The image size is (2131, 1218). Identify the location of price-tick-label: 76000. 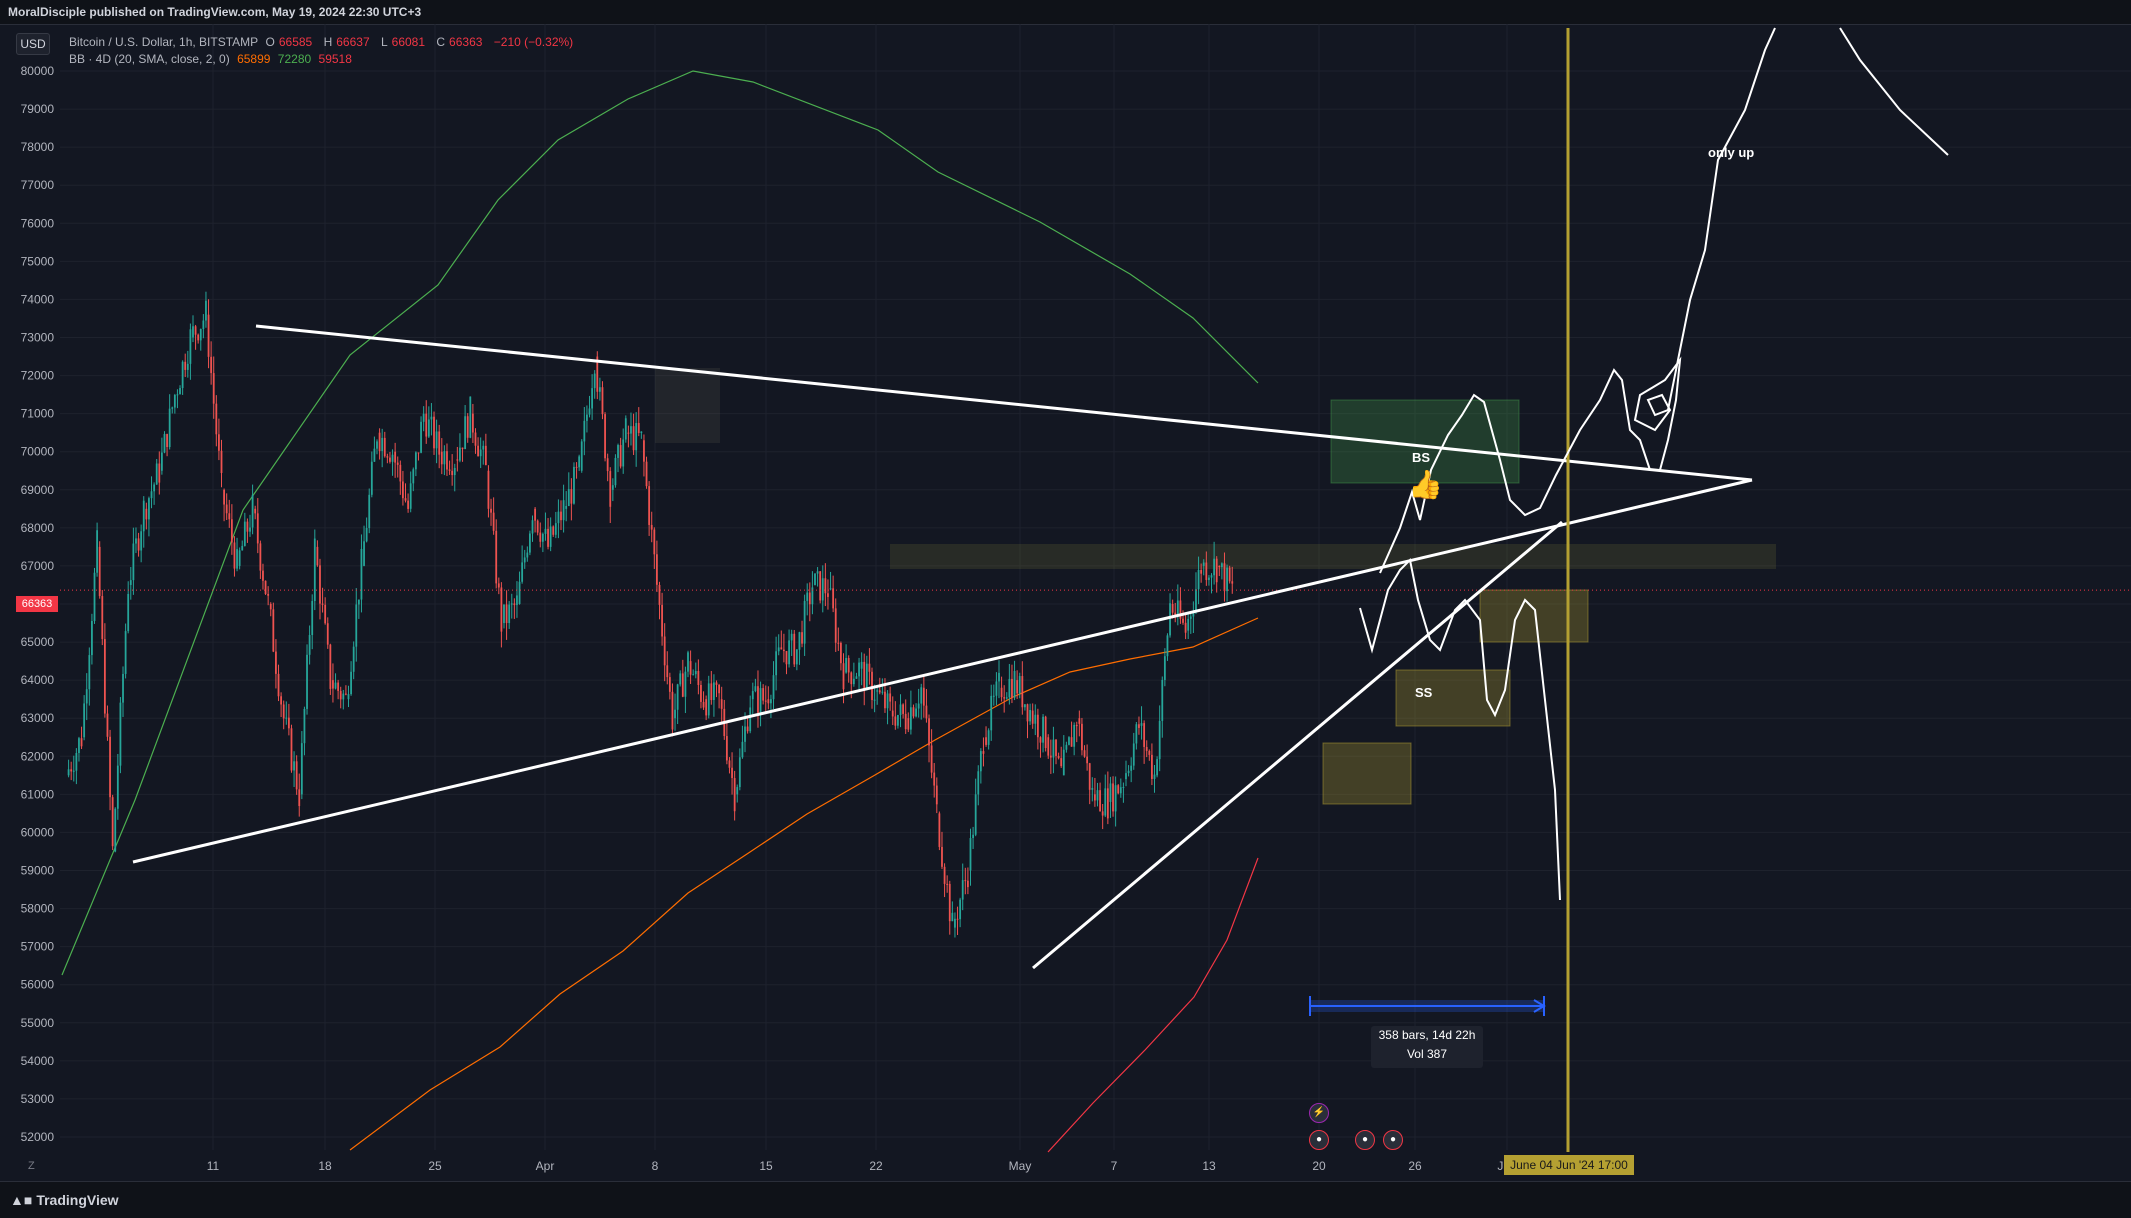
(38, 223).